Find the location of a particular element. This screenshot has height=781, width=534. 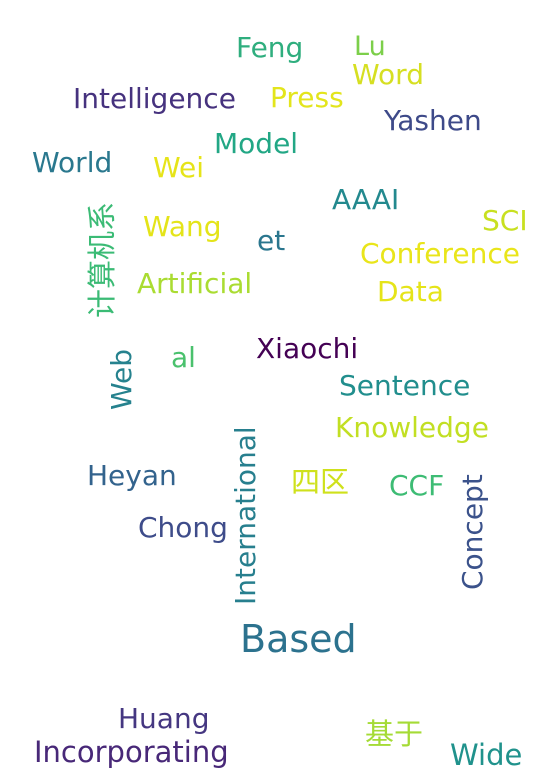

word-sentence: Sentence is located at coordinates (405, 385).